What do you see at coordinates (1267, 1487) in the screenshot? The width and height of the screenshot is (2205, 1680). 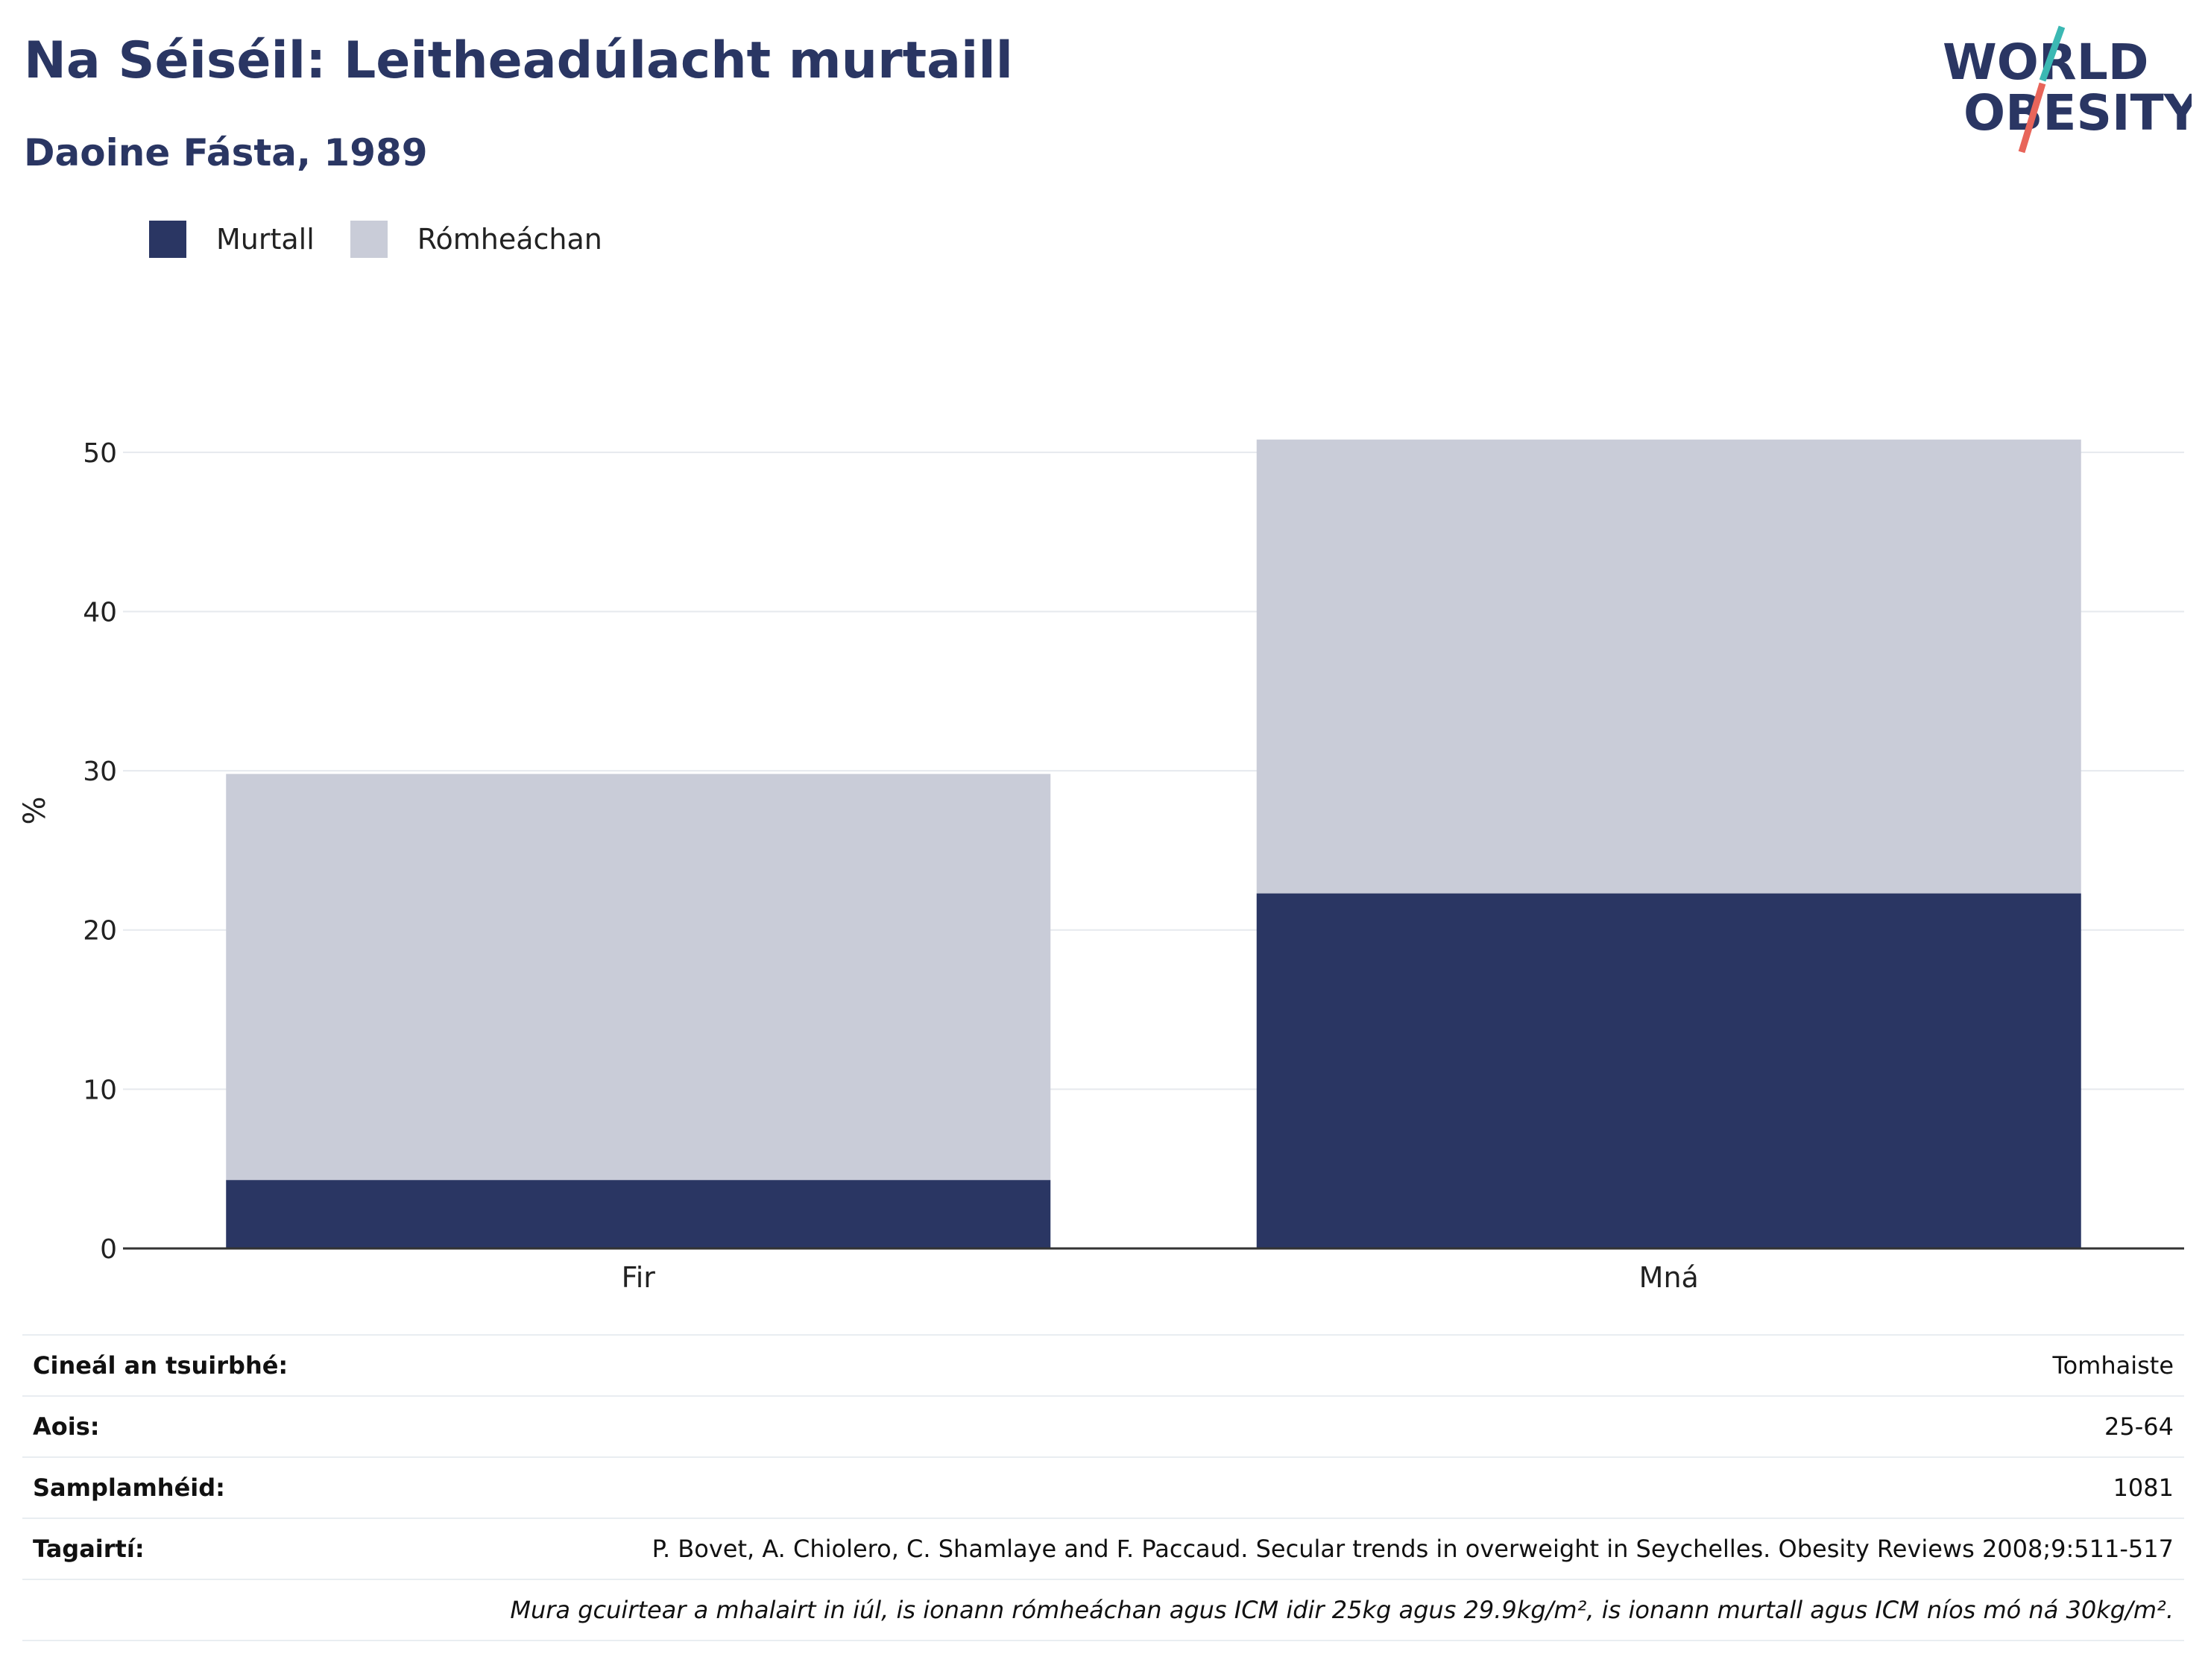 I see `info-value: 1081` at bounding box center [1267, 1487].